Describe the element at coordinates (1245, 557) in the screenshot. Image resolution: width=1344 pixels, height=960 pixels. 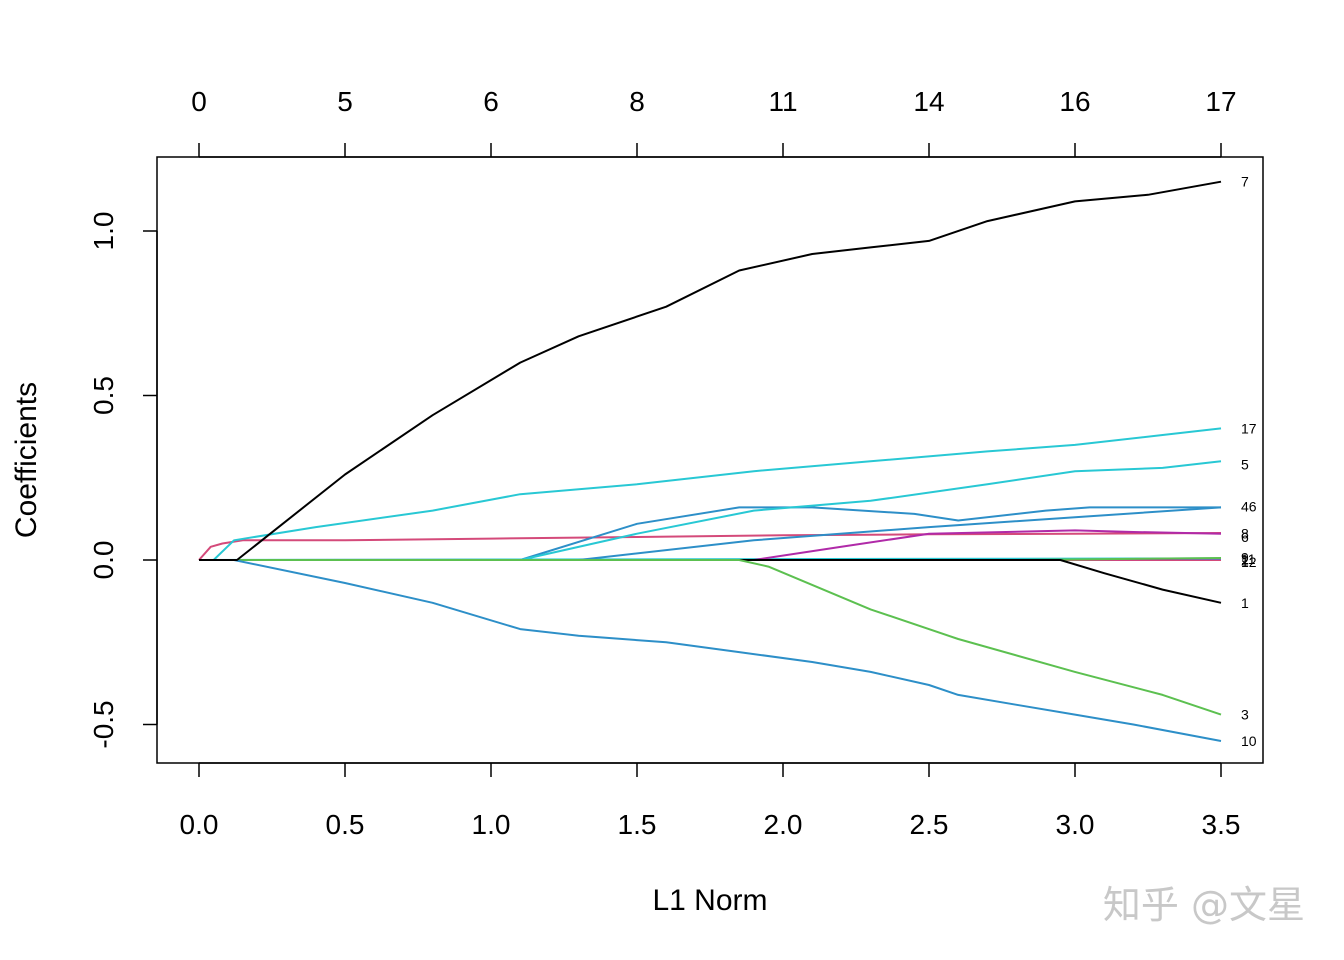
I see `end-label-9: 9` at that location.